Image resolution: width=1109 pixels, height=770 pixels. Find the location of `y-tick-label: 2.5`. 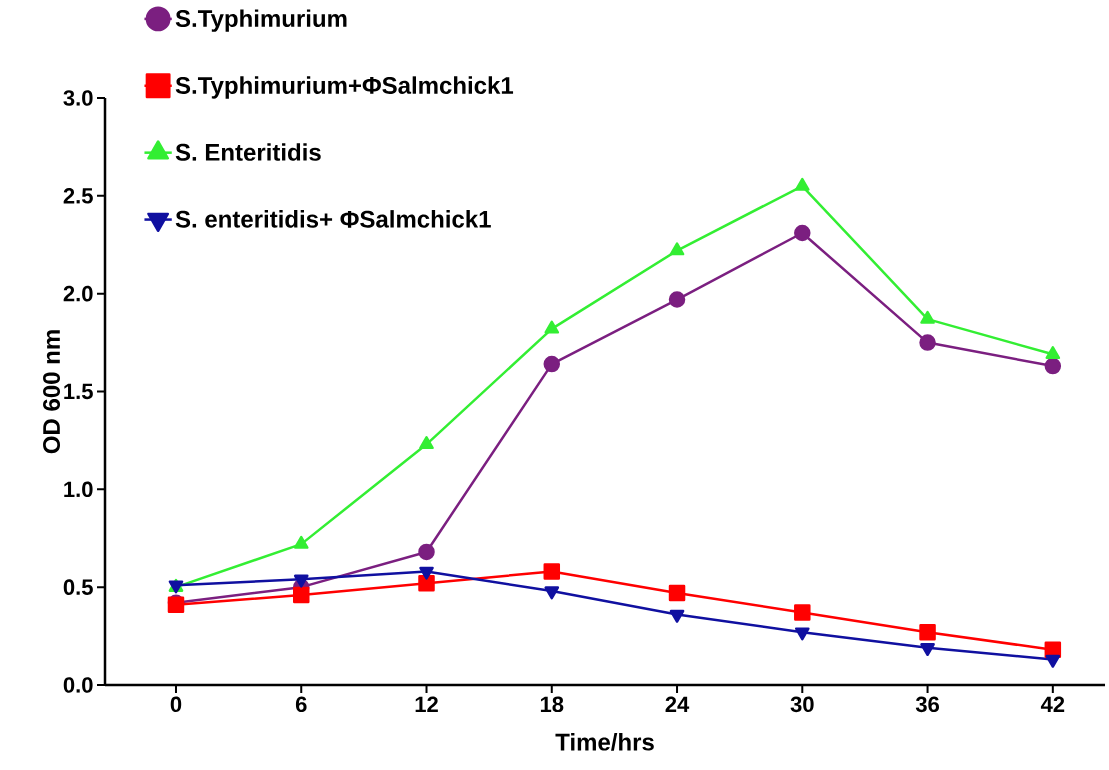

y-tick-label: 2.5 is located at coordinates (78, 196).